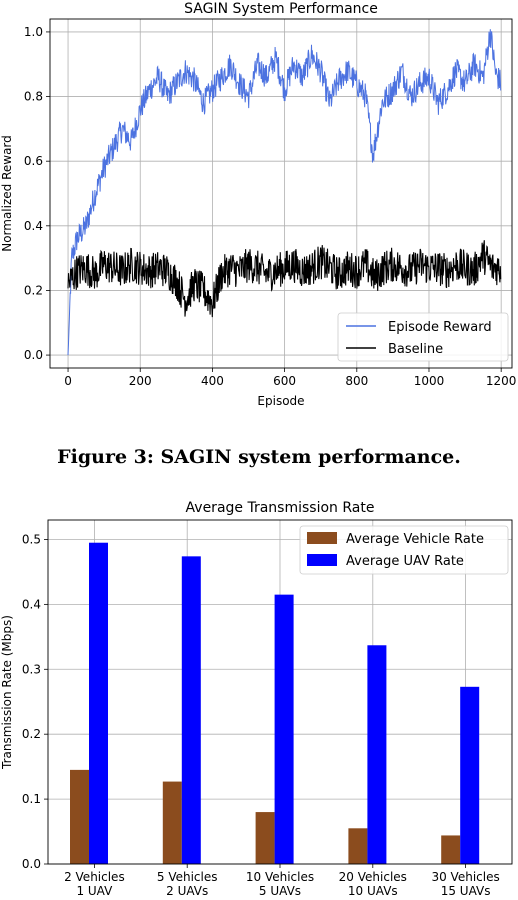 Image resolution: width=518 pixels, height=900 pixels. Describe the element at coordinates (280, 877) in the screenshot. I see `x-tick-label: 10 Vehicles` at that location.